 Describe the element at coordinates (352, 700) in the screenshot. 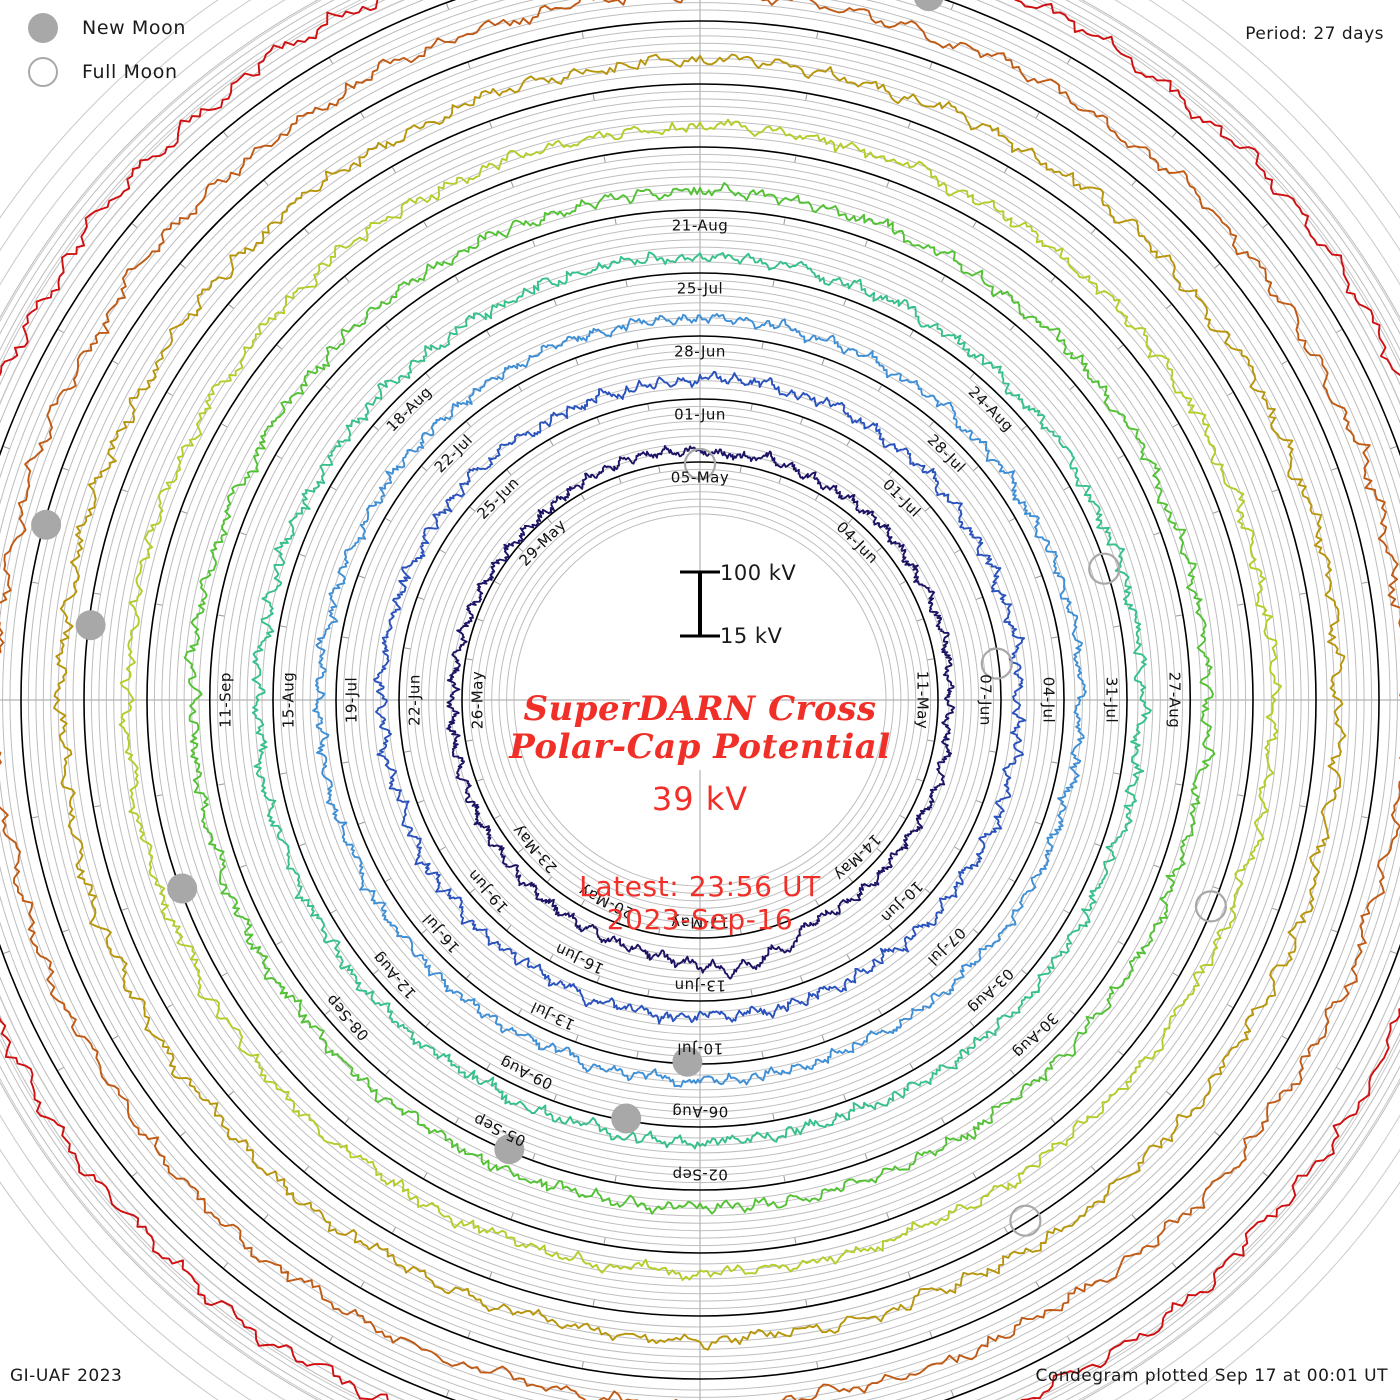

I see `ring-date-label: 19-Jul` at that location.